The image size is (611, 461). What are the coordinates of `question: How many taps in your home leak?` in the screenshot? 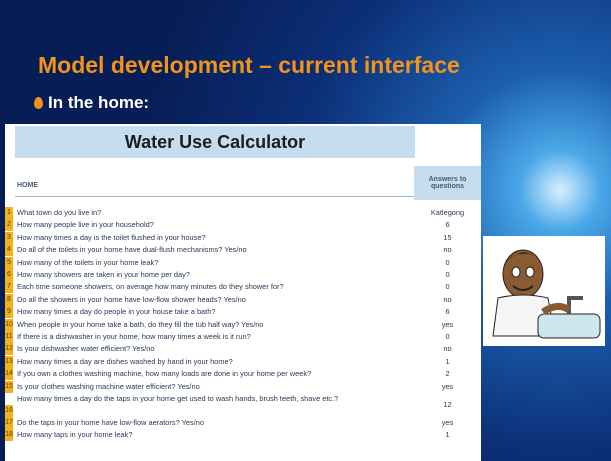 It's located at (75, 435).